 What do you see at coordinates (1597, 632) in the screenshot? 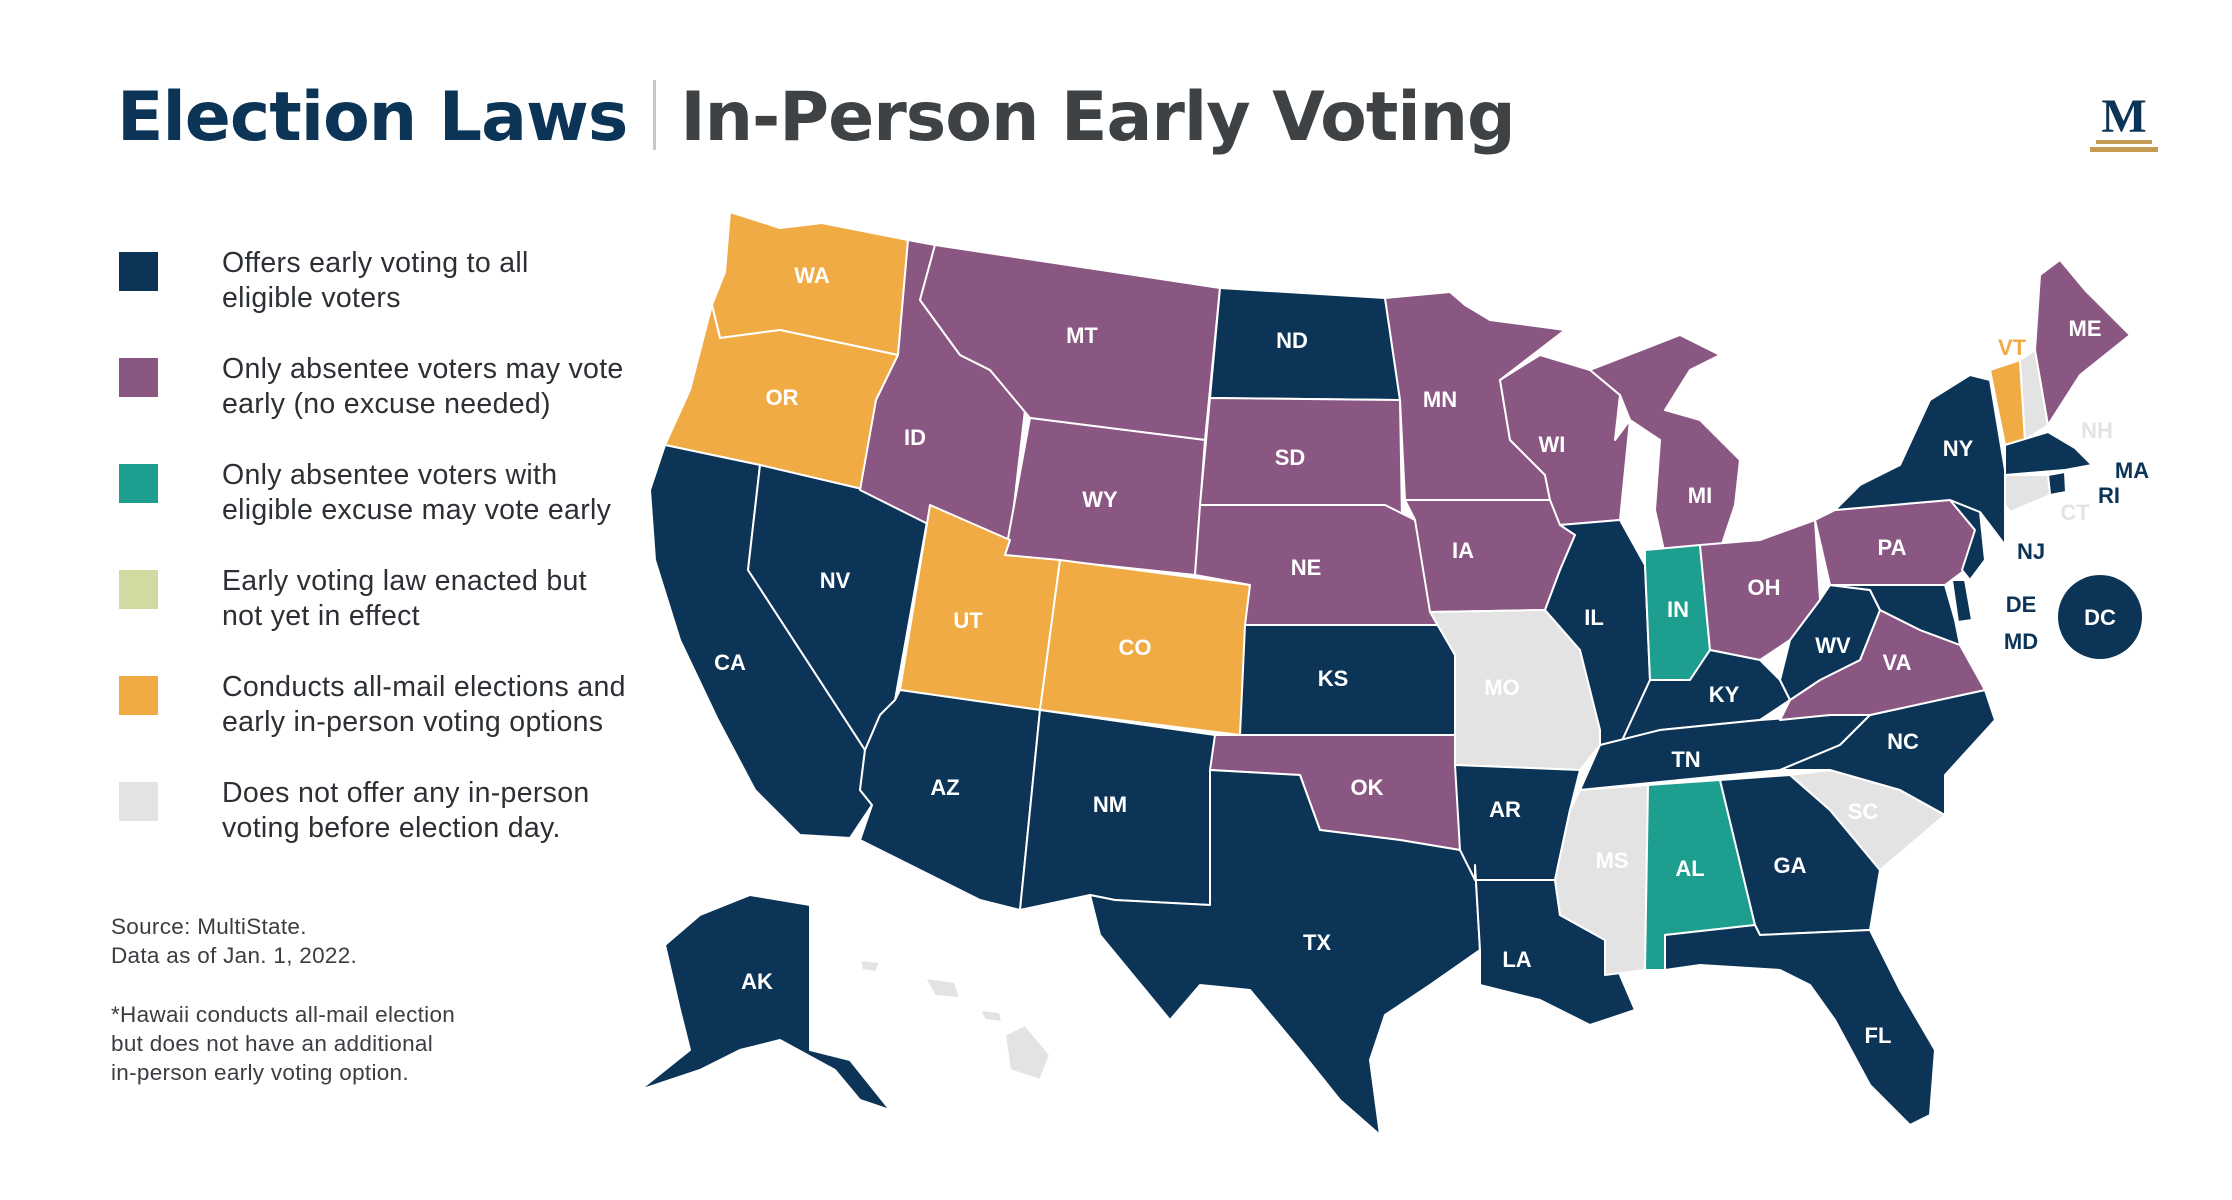
I see `state-il` at bounding box center [1597, 632].